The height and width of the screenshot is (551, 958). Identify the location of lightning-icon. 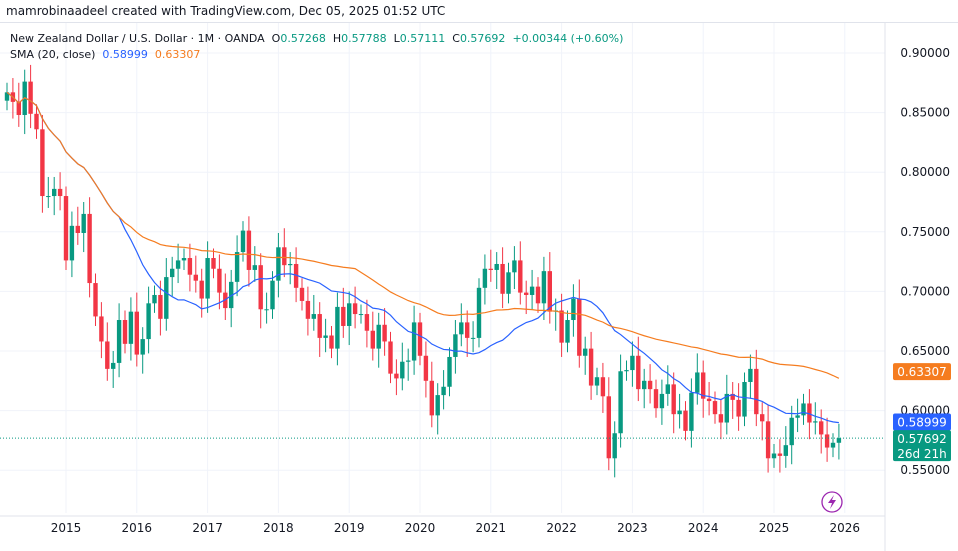
(832, 502).